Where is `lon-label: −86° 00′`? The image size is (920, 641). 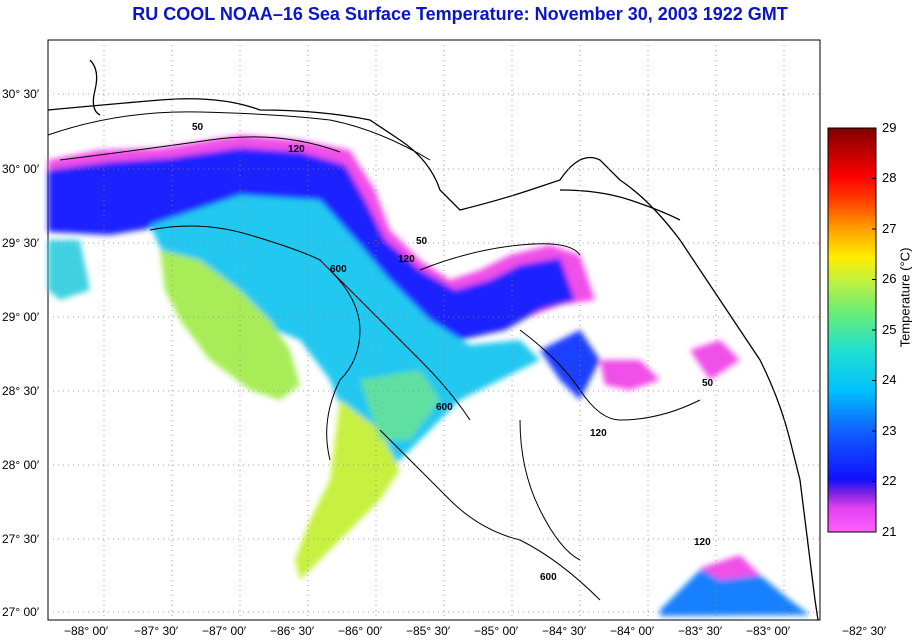 lon-label: −86° 00′ is located at coordinates (360, 631).